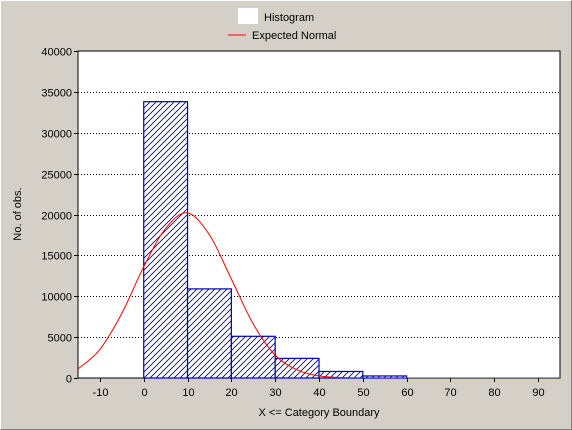  I want to click on y-tick-label: 35000, so click(56, 94).